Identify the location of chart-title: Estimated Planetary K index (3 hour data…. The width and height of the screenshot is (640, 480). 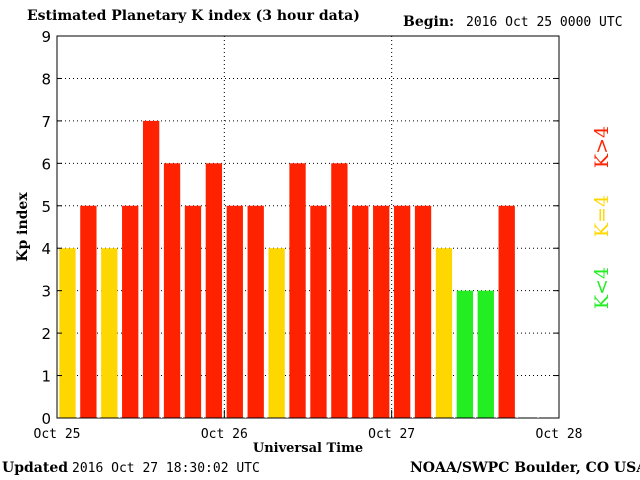
(193, 16).